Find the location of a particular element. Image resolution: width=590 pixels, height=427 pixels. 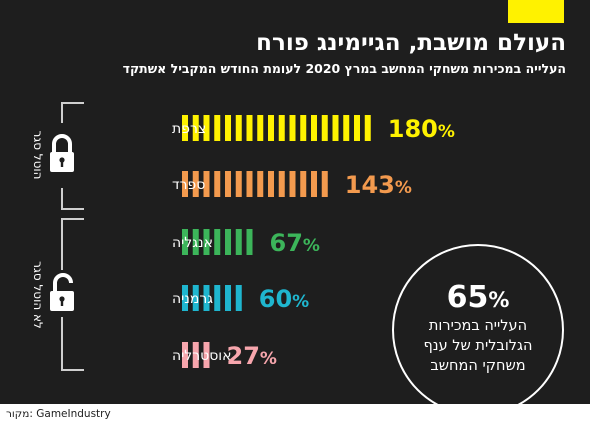

callout-value: 65 is located at coordinates (468, 297).